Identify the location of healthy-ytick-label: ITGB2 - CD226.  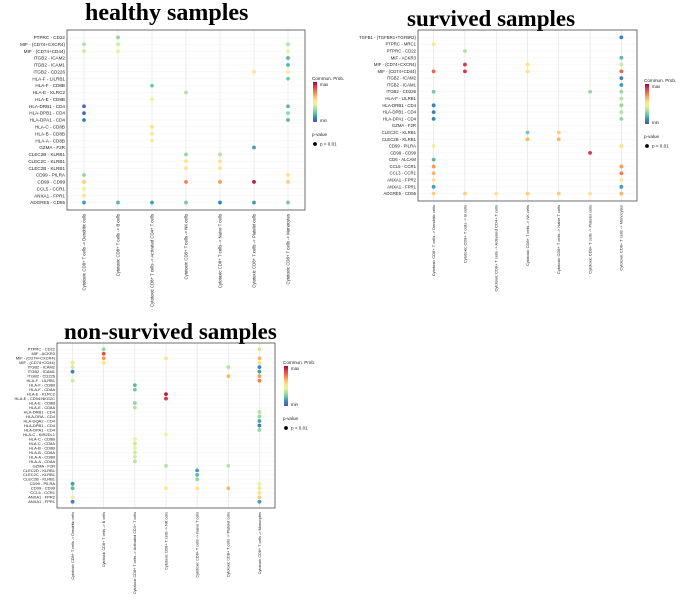
(49, 71).